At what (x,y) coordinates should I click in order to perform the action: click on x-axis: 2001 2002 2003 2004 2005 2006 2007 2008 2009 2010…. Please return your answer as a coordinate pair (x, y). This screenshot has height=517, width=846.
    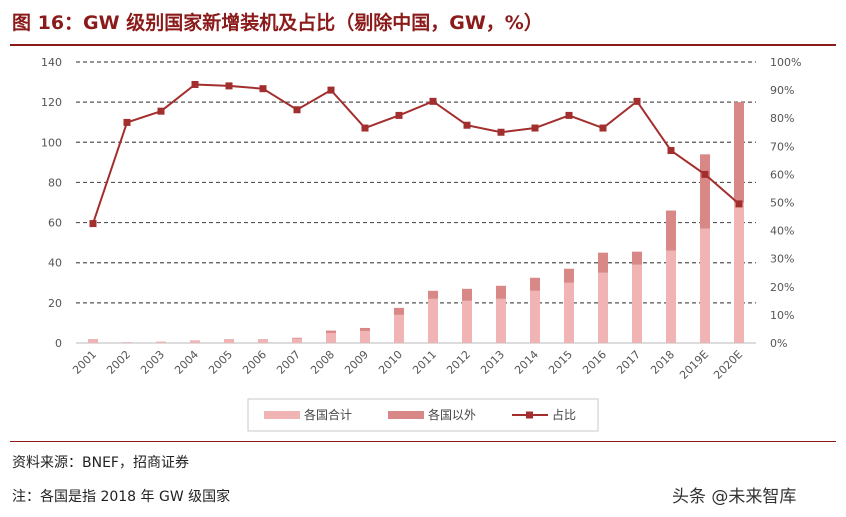
    Looking at the image, I should click on (407, 365).